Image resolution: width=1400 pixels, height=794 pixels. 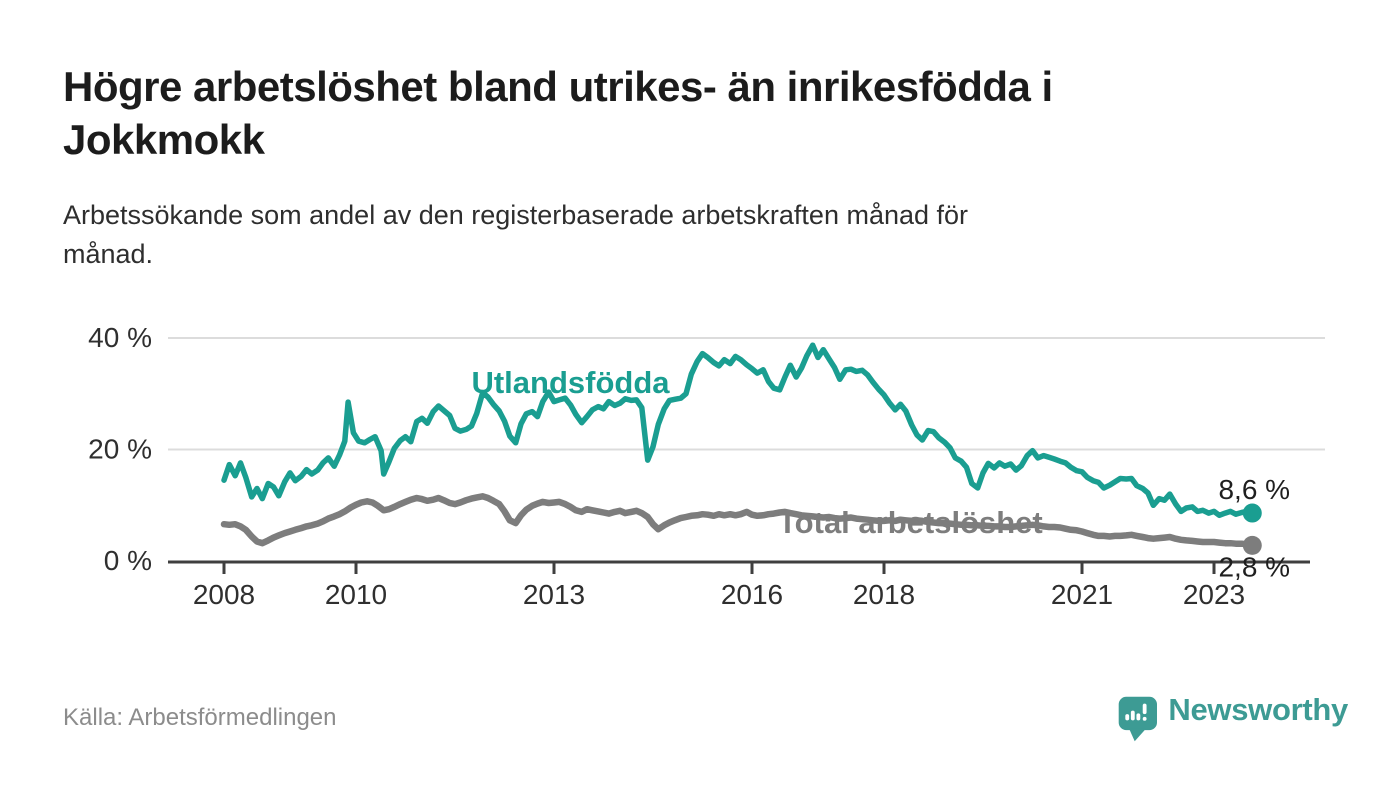 What do you see at coordinates (738, 521) in the screenshot?
I see `total-arbetsloshet-line` at bounding box center [738, 521].